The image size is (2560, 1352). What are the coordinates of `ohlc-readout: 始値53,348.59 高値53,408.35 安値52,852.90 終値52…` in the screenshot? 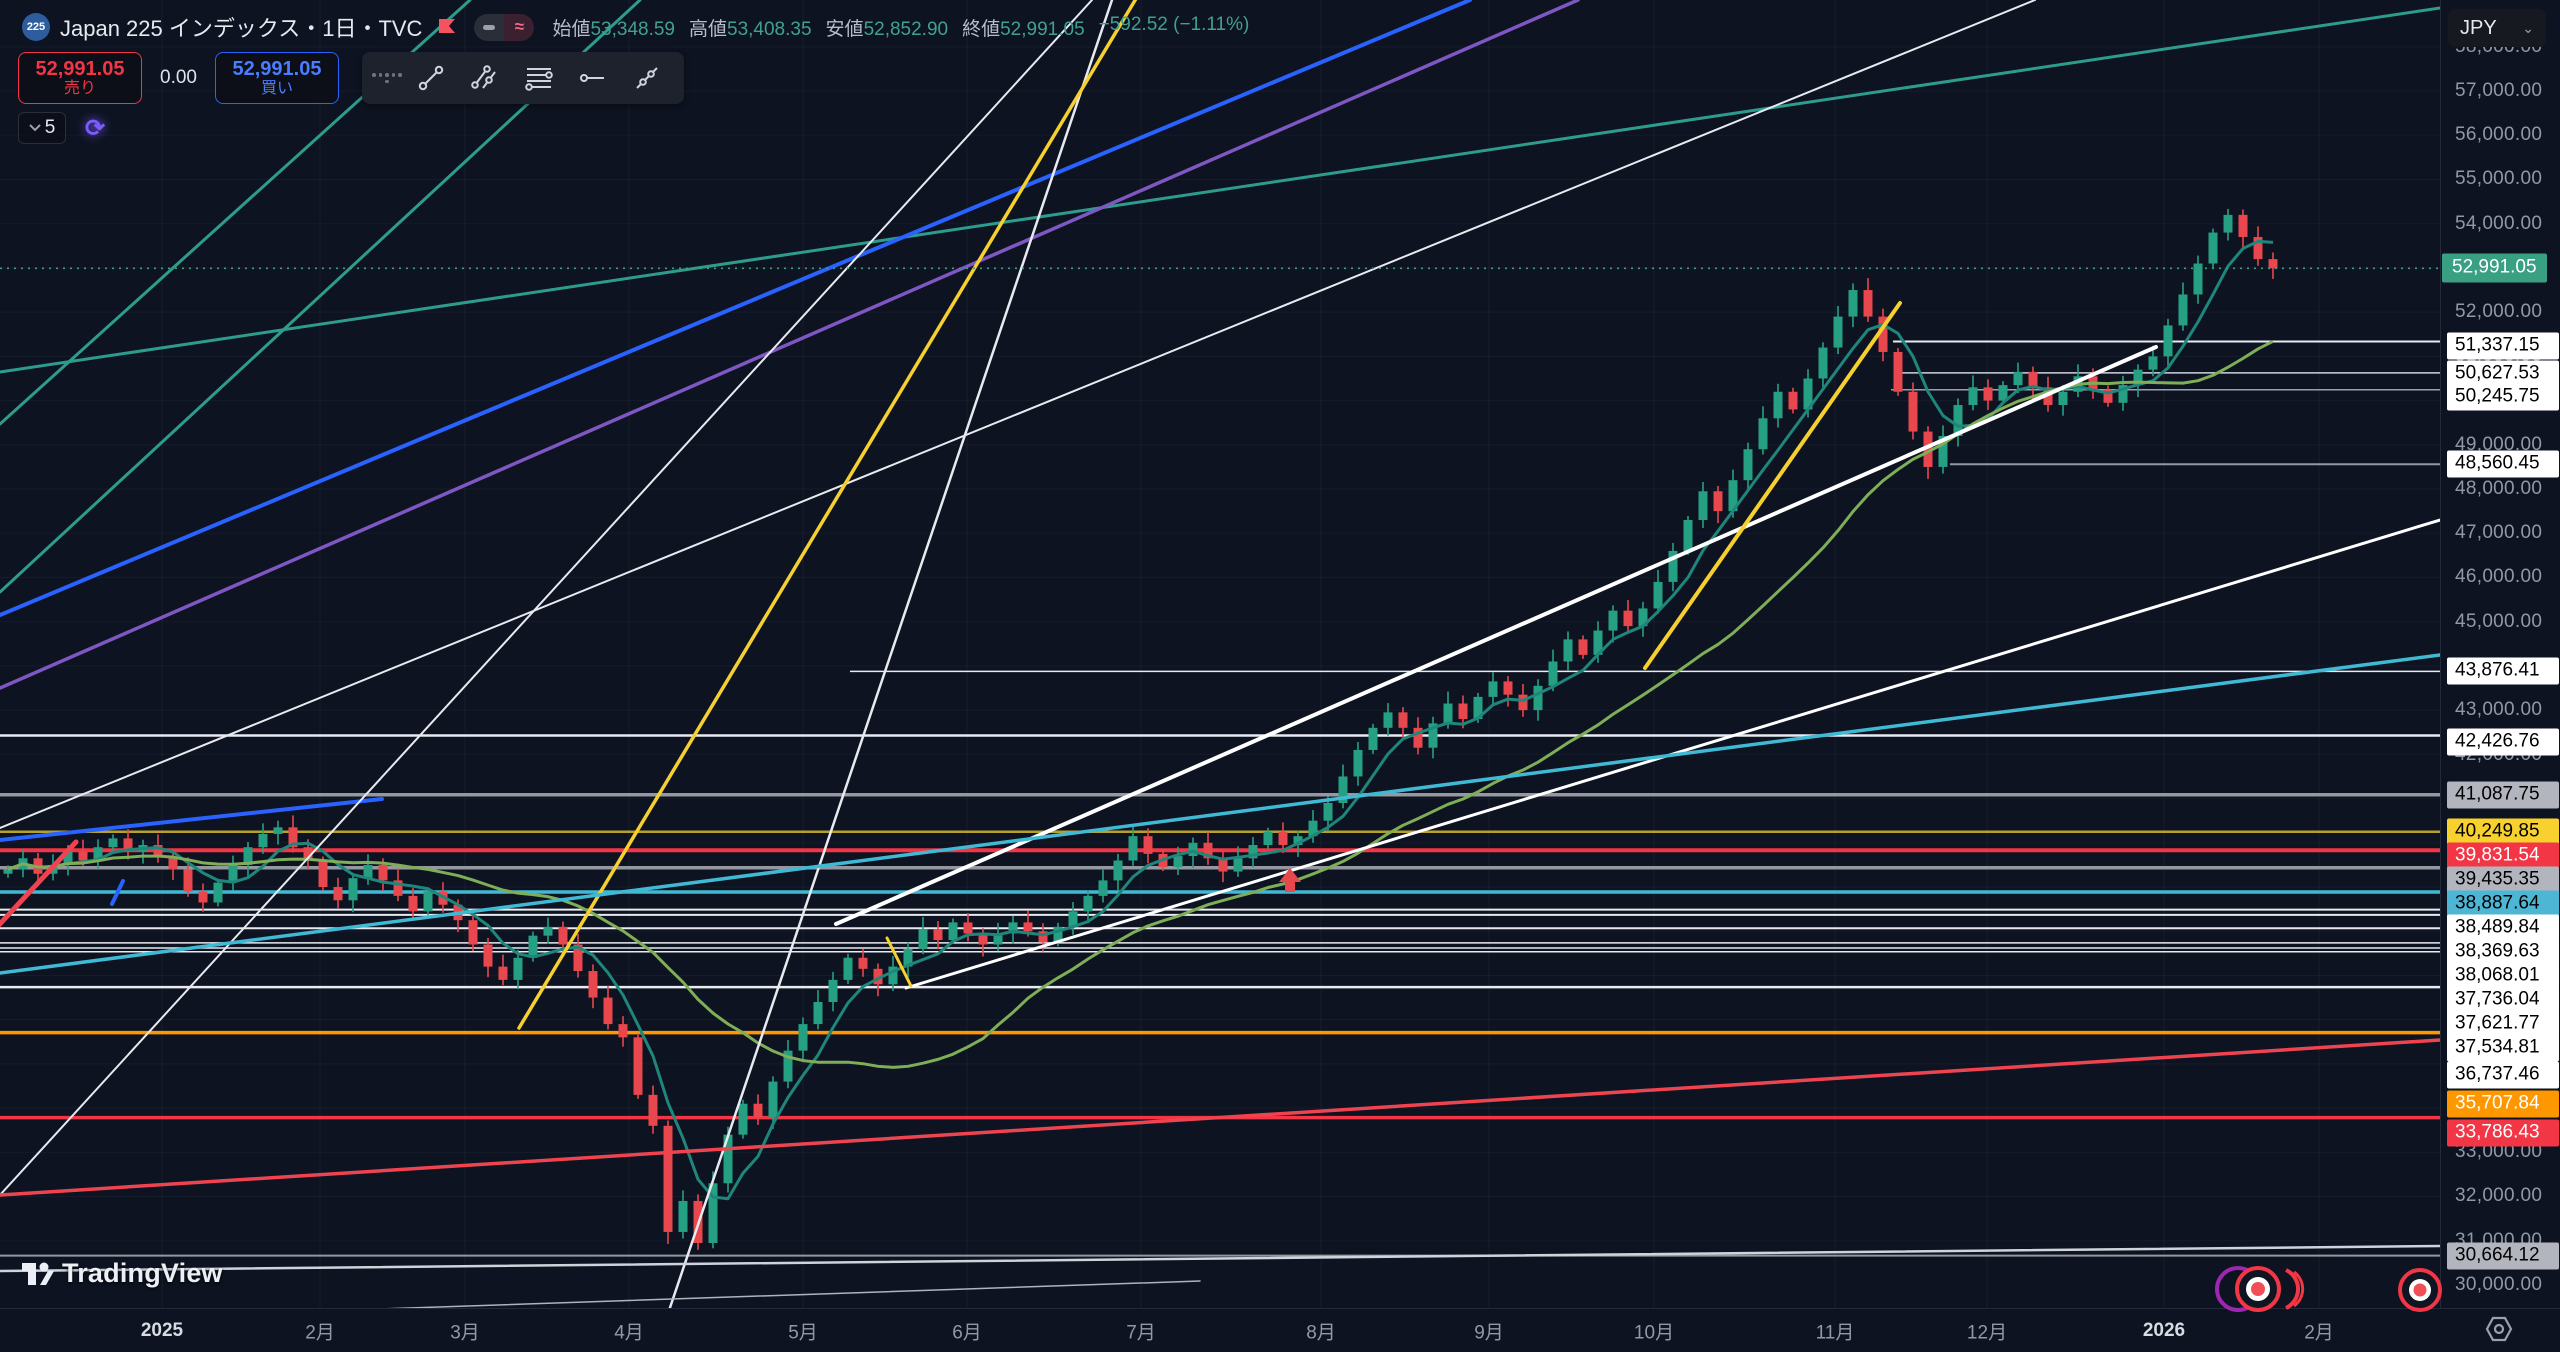 It's located at (901, 26).